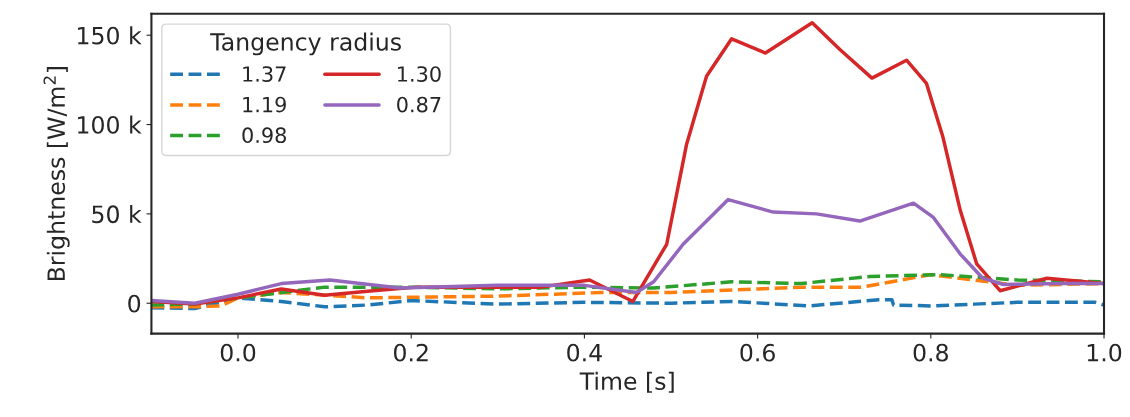 This screenshot has height=417, width=1130. What do you see at coordinates (1104, 352) in the screenshot?
I see `x-tick-label: 1.0` at bounding box center [1104, 352].